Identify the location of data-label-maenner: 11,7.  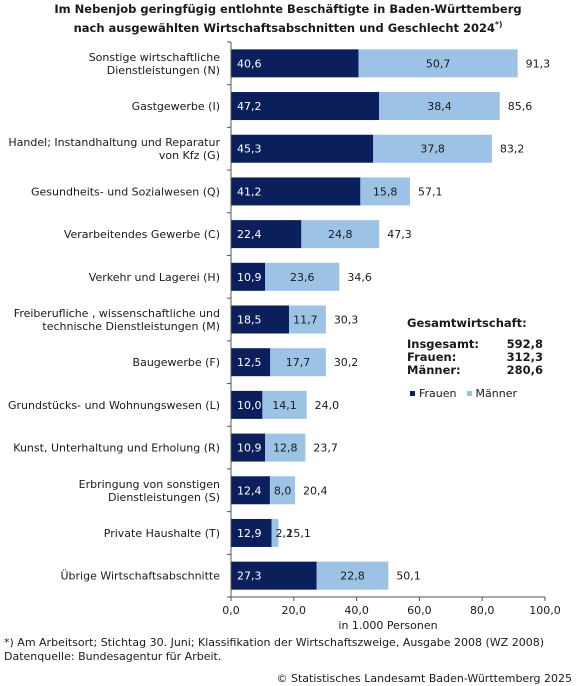
(305, 320).